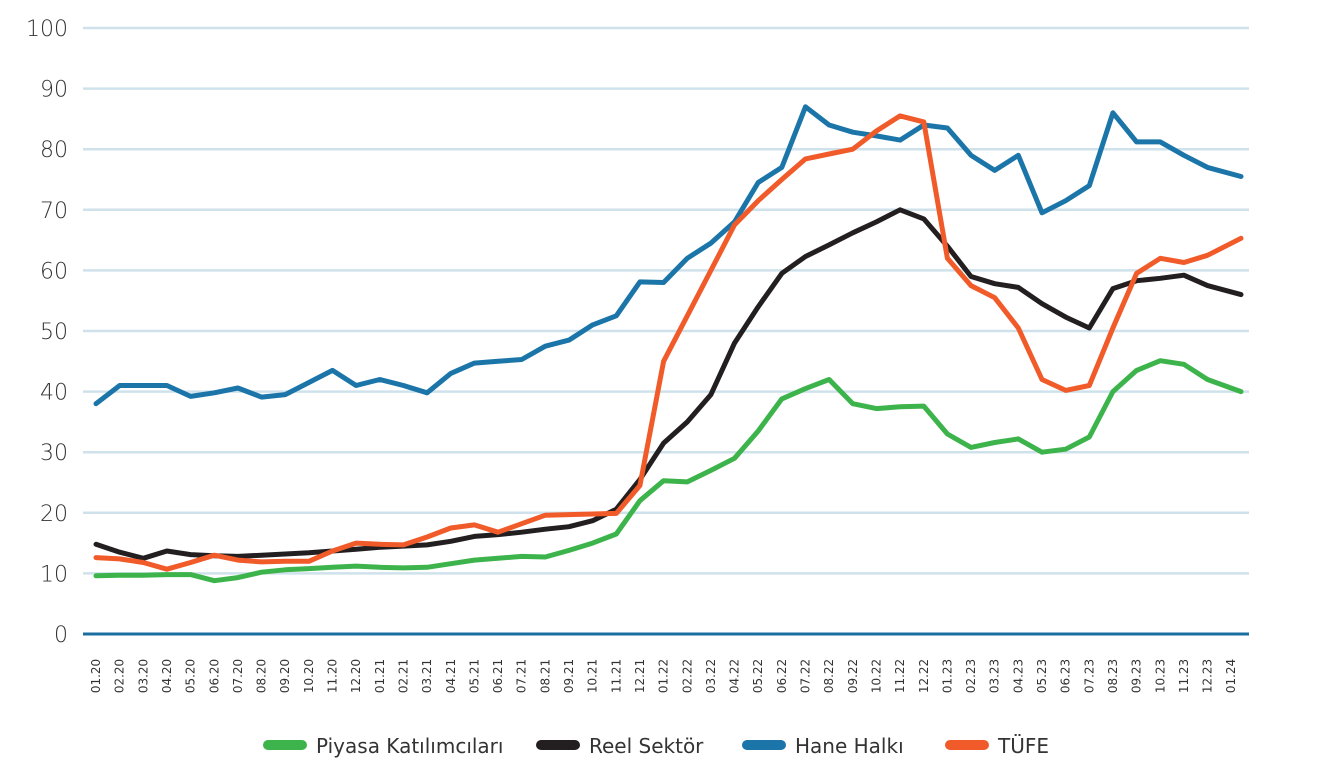 The image size is (1339, 773). What do you see at coordinates (853, 676) in the screenshot?
I see `x-tick-label: 09.22` at bounding box center [853, 676].